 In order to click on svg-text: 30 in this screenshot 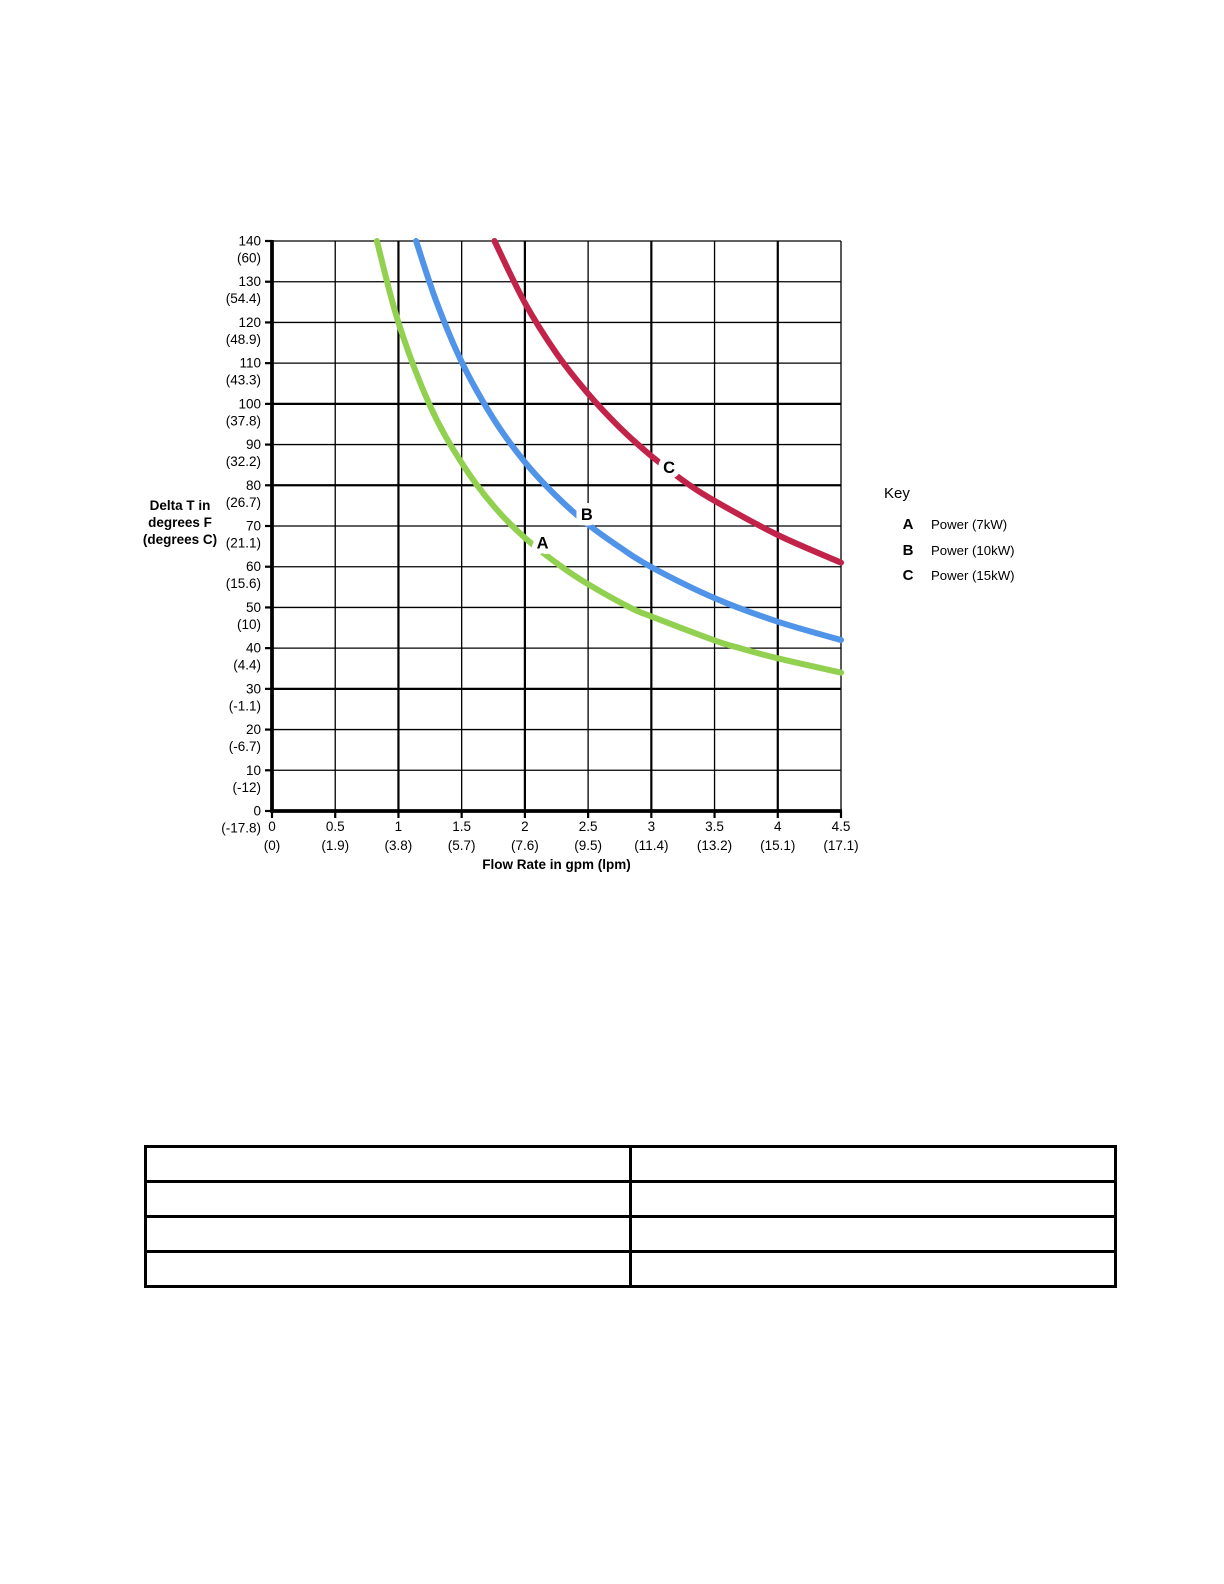, I will do `click(253, 688)`.